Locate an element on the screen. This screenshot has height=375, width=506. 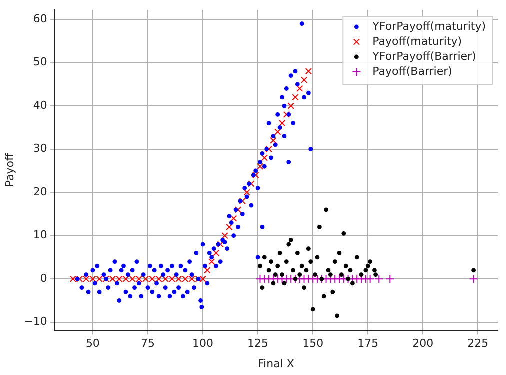
x-tick-label: 175 is located at coordinates (368, 343).